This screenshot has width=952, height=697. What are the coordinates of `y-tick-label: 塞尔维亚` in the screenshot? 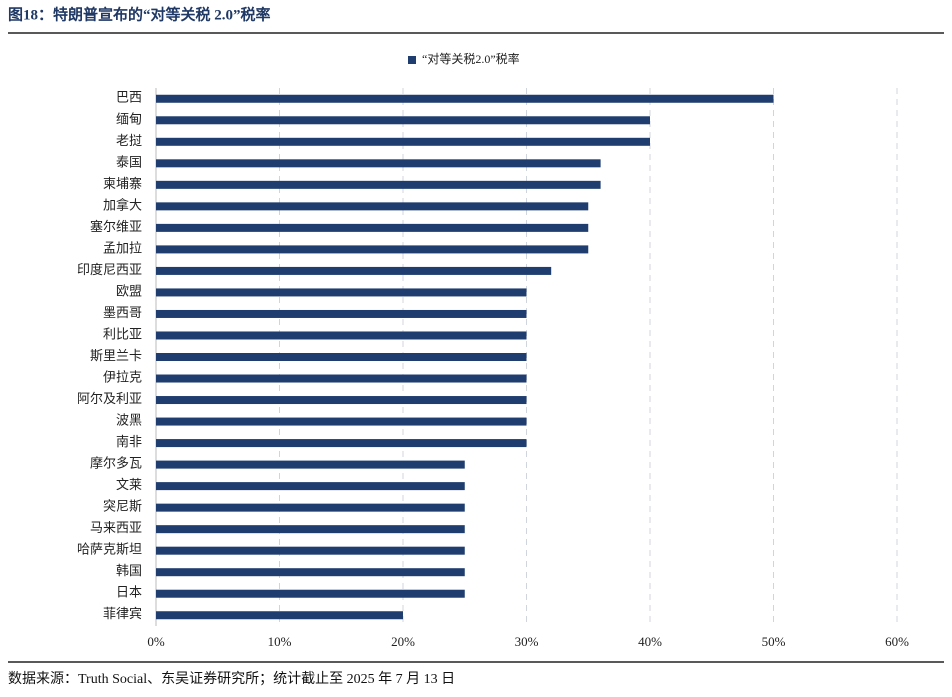 It's located at (116, 226).